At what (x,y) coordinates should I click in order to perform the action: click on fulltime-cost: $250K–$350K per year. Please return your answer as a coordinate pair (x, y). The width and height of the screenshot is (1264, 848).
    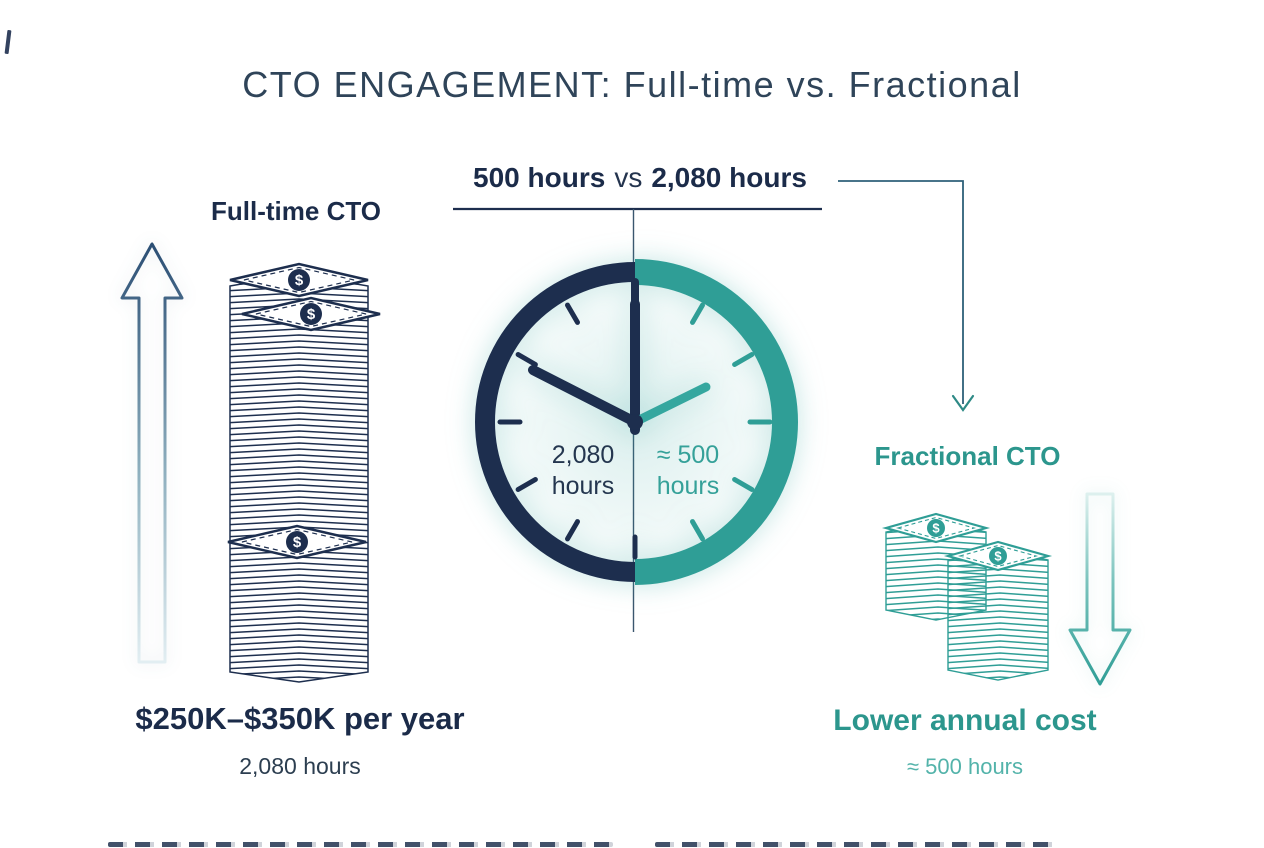
    Looking at the image, I should click on (300, 718).